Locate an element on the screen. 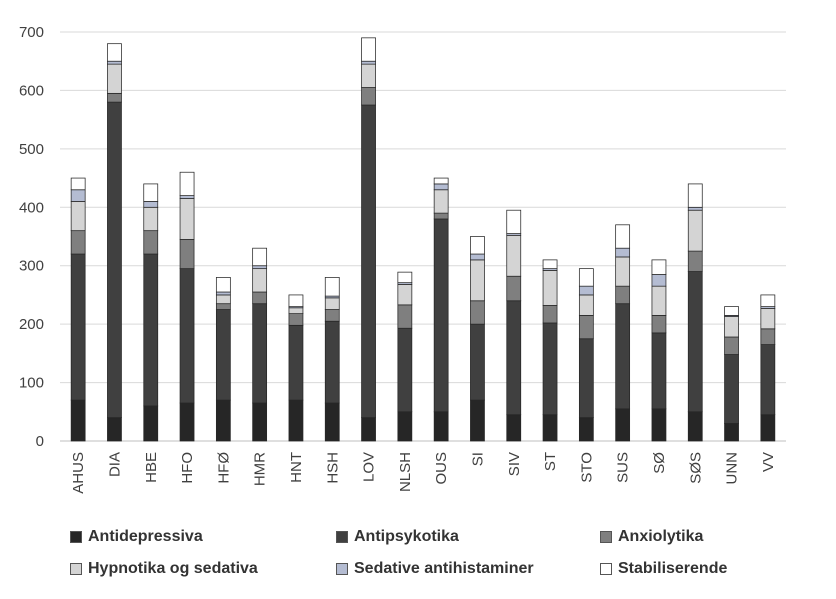  y-tick-label: 0 is located at coordinates (40, 441).